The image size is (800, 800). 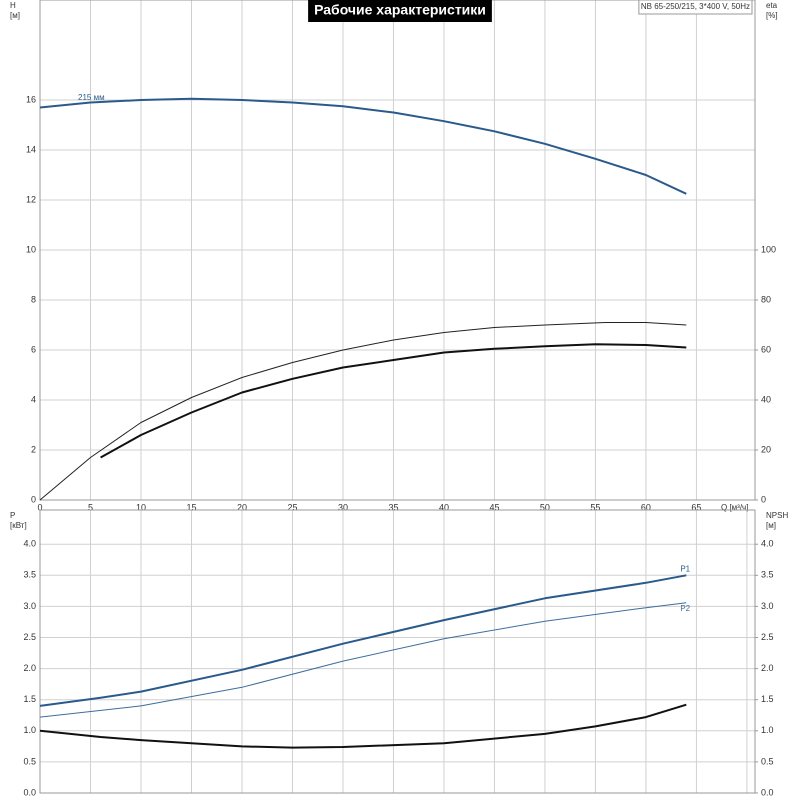 What do you see at coordinates (766, 399) in the screenshot?
I see `y2-tick-label: 40` at bounding box center [766, 399].